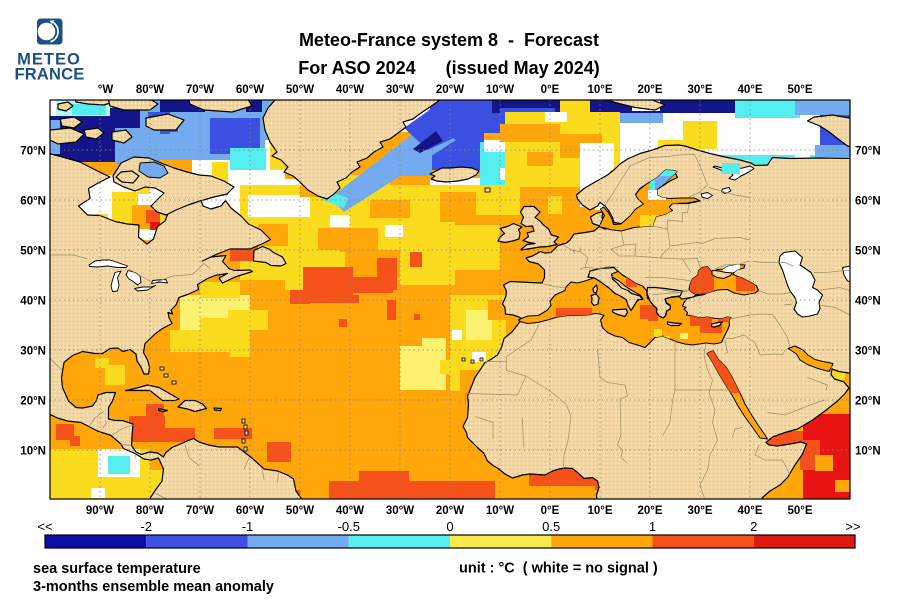 The width and height of the screenshot is (900, 600). I want to click on svg-text: 0, so click(449, 526).